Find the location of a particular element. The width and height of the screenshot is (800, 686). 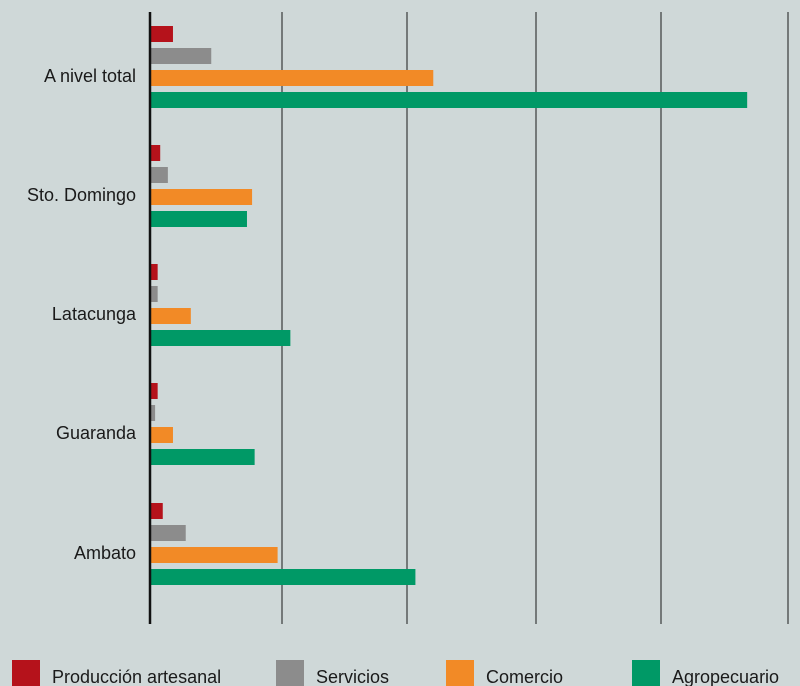

category-label-0: A nivel total is located at coordinates (90, 76).